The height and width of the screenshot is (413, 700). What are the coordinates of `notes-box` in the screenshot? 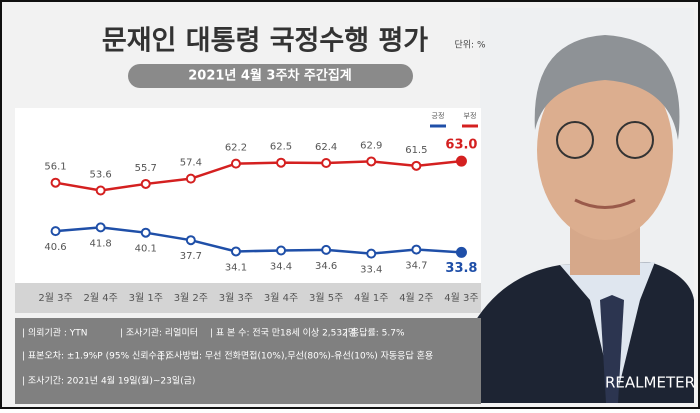 It's located at (248, 361).